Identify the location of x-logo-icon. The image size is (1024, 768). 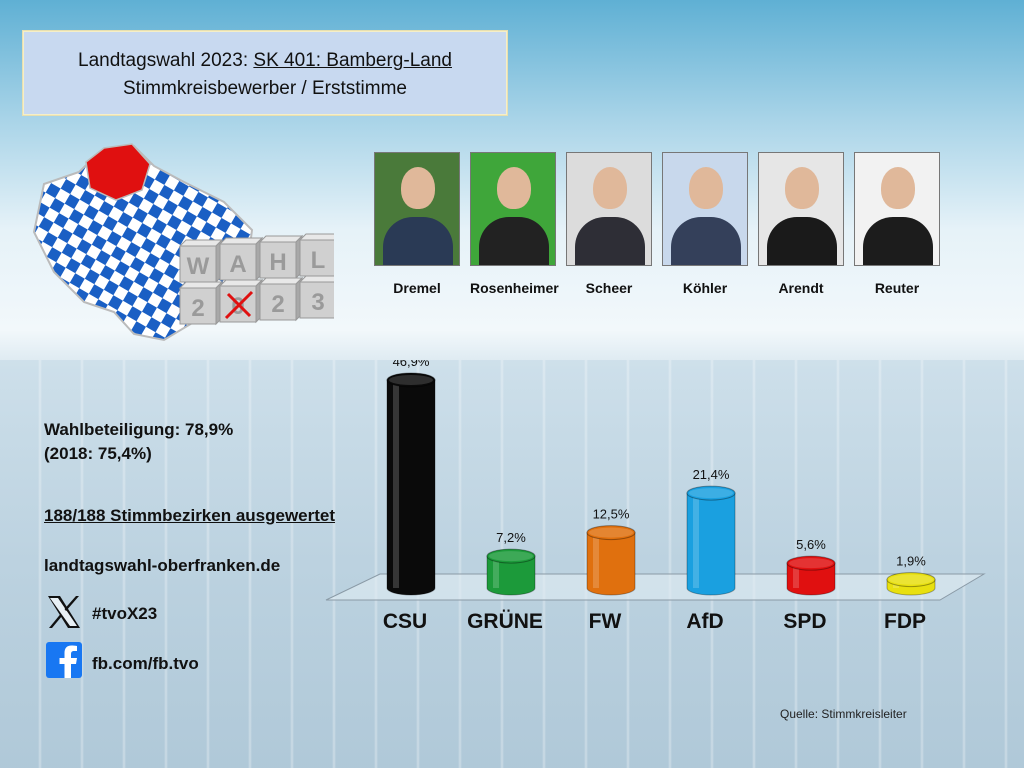
(64, 612).